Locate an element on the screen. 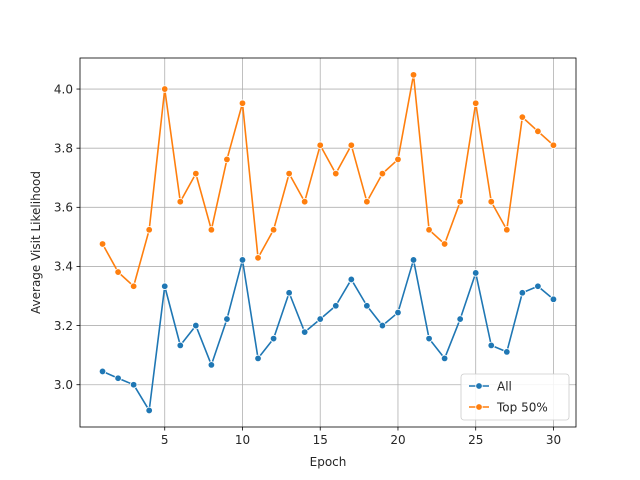  x-tick-label: 5 is located at coordinates (165, 440).